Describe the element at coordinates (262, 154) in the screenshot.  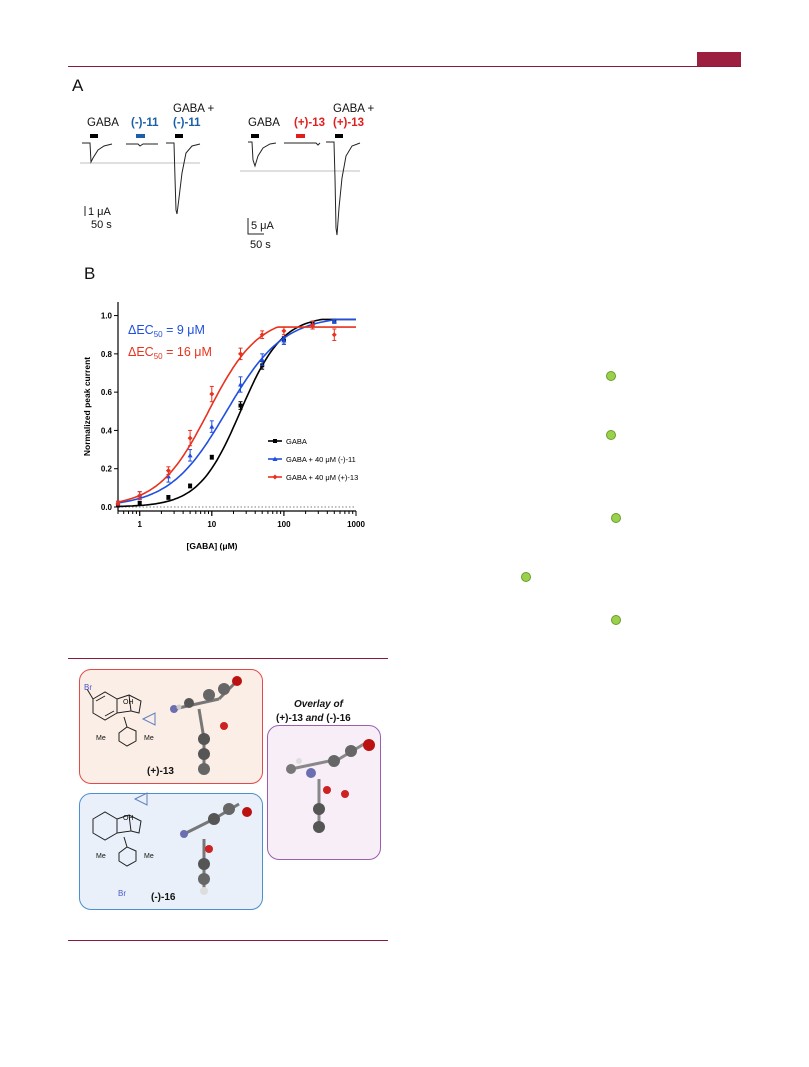
I see `trace-gaba-right` at that location.